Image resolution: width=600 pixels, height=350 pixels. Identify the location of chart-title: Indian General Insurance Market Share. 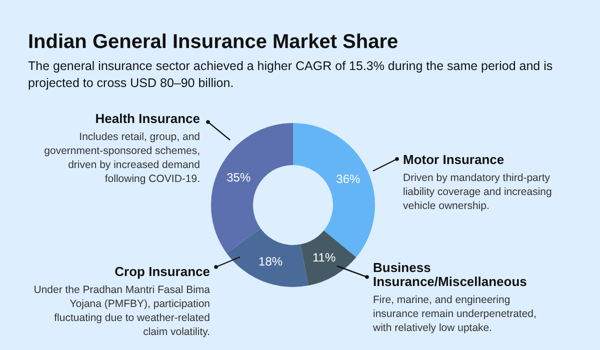
(213, 42).